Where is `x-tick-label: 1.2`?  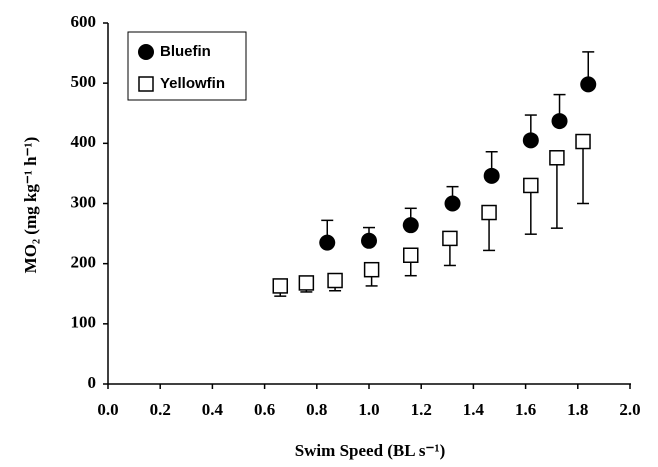
x-tick-label: 1.2 is located at coordinates (421, 409).